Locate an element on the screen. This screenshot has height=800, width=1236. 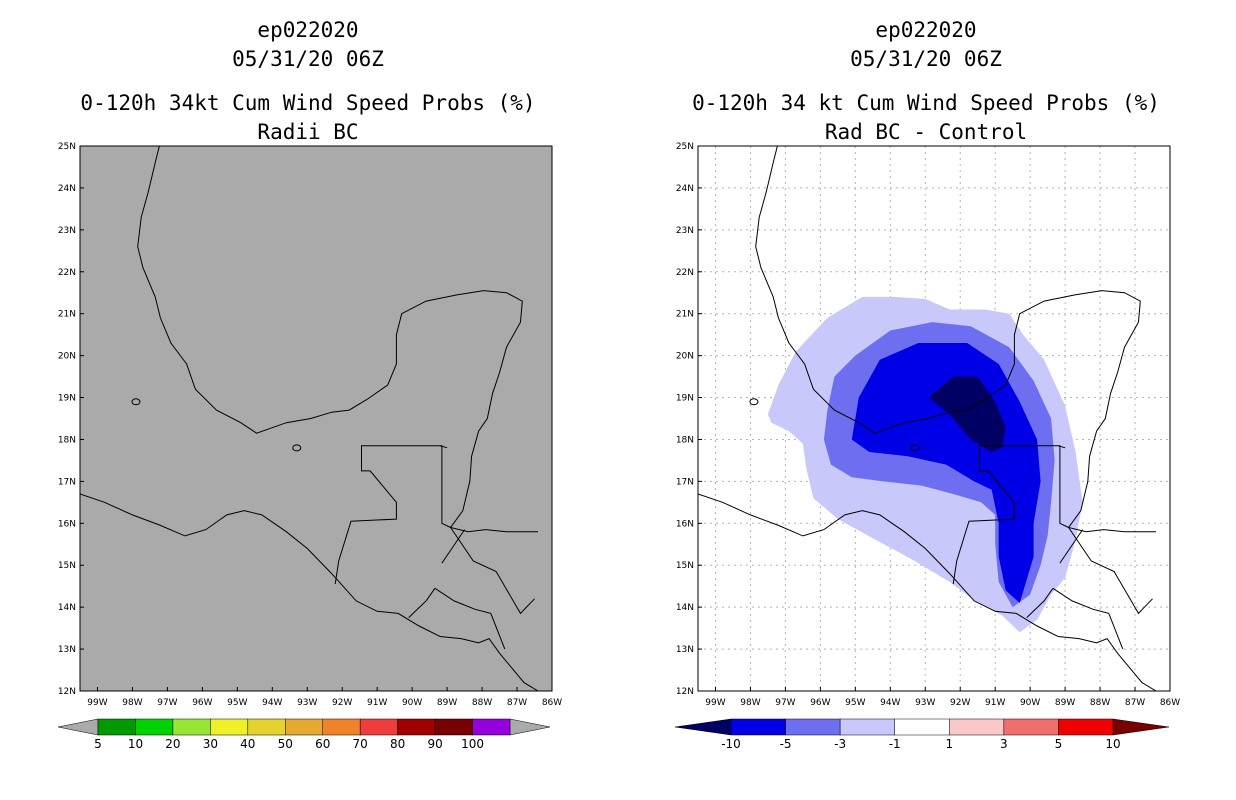
colorbar-label: 1 is located at coordinates (949, 744).